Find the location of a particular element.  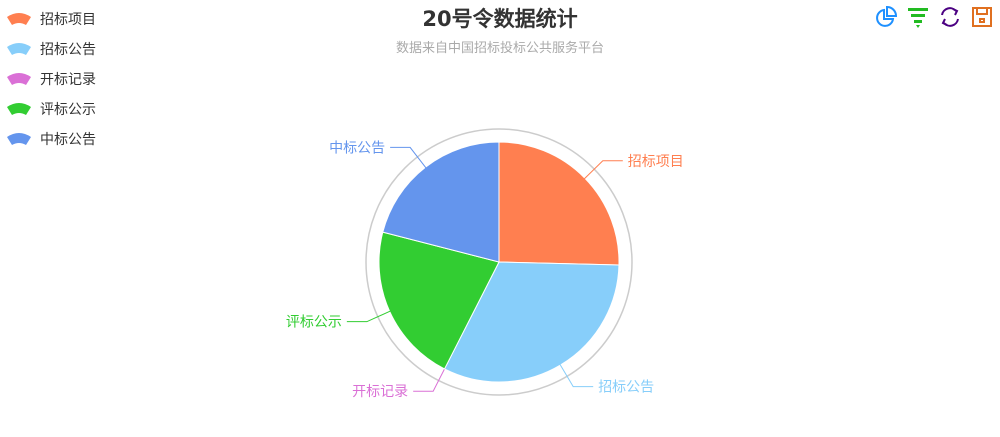

slice-label: 招标项目 is located at coordinates (656, 162).